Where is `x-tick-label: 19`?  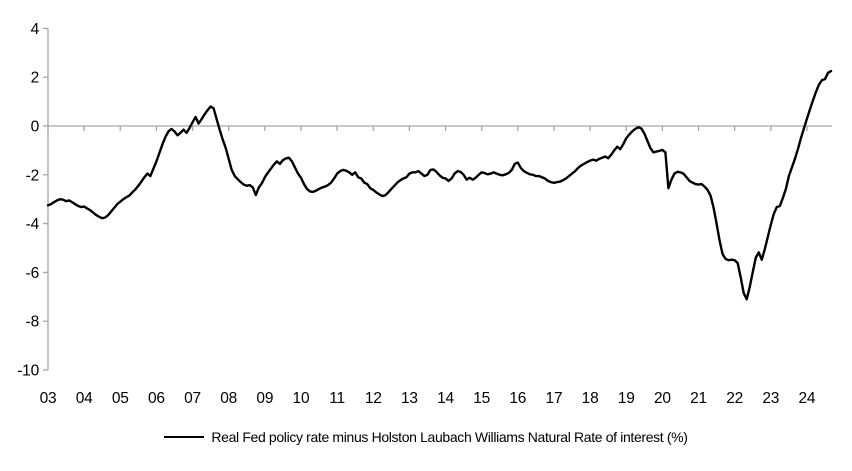
x-tick-label: 19 is located at coordinates (626, 398).